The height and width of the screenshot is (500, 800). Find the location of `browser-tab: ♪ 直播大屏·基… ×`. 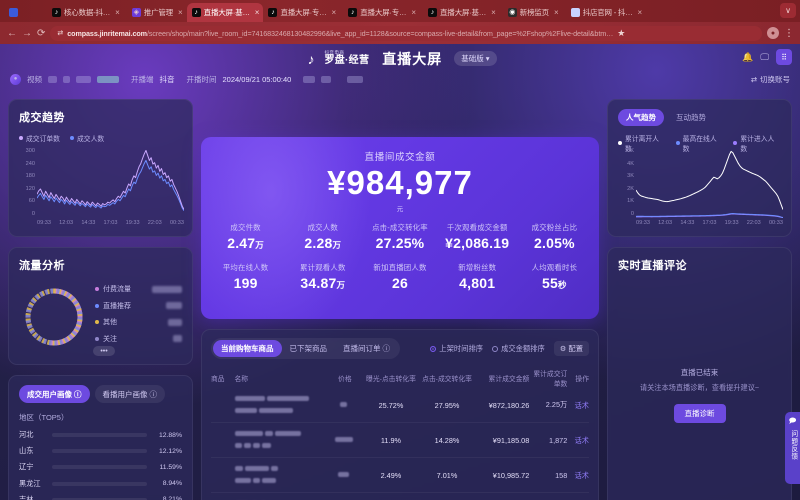

browser-tab: ♪ 直播大屏·基… × is located at coordinates (461, 12).